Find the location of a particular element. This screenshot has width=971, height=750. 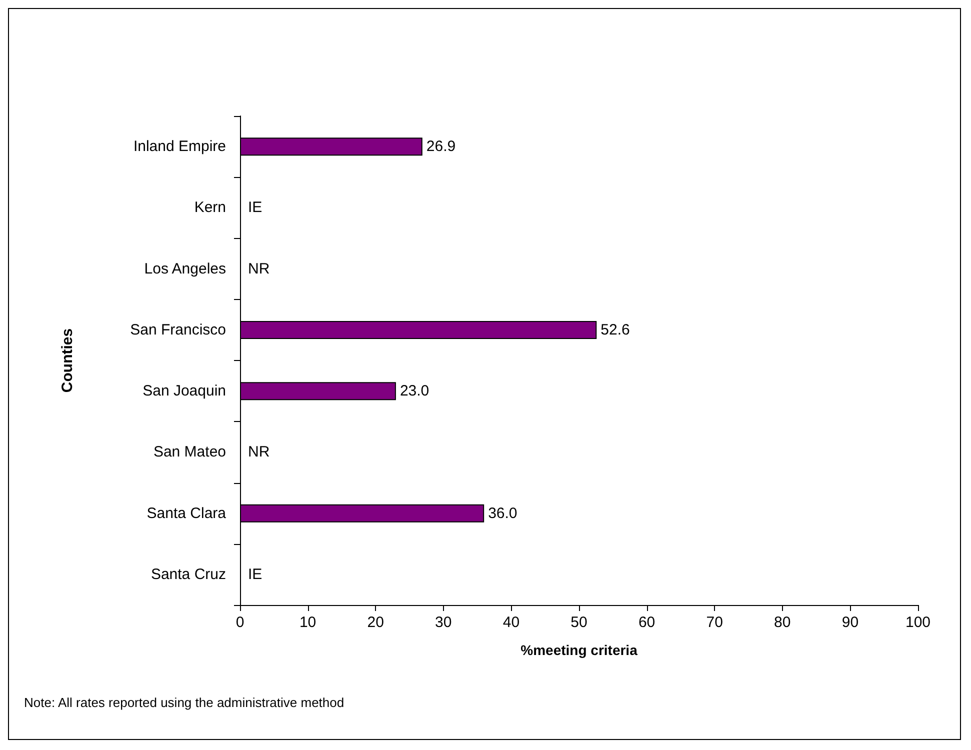

y-axis-title: Counties is located at coordinates (67, 360).